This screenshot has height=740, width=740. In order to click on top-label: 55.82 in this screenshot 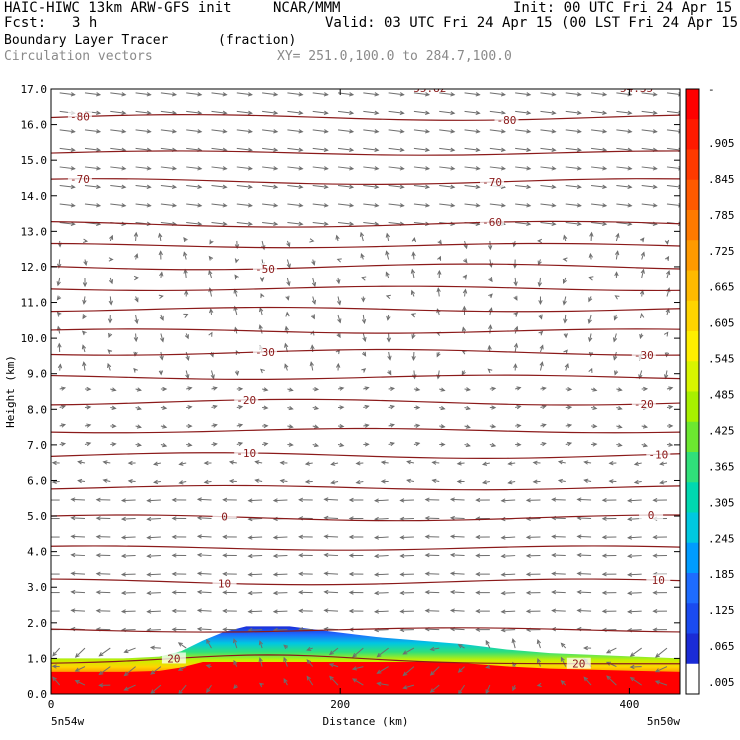, I will do `click(429, 88)`.